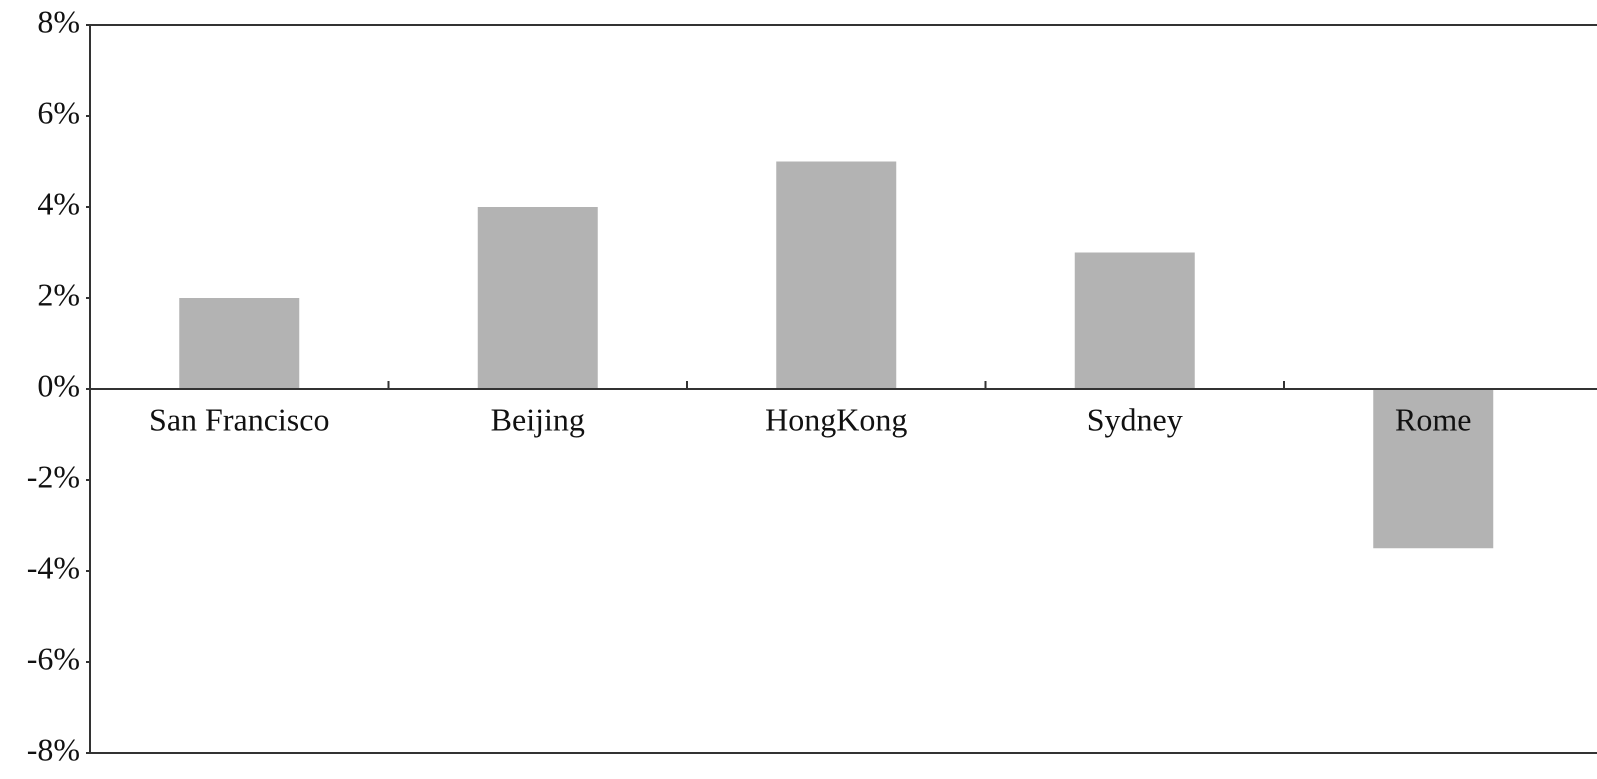  I want to click on y-tick-label: 8%, so click(58, 21).